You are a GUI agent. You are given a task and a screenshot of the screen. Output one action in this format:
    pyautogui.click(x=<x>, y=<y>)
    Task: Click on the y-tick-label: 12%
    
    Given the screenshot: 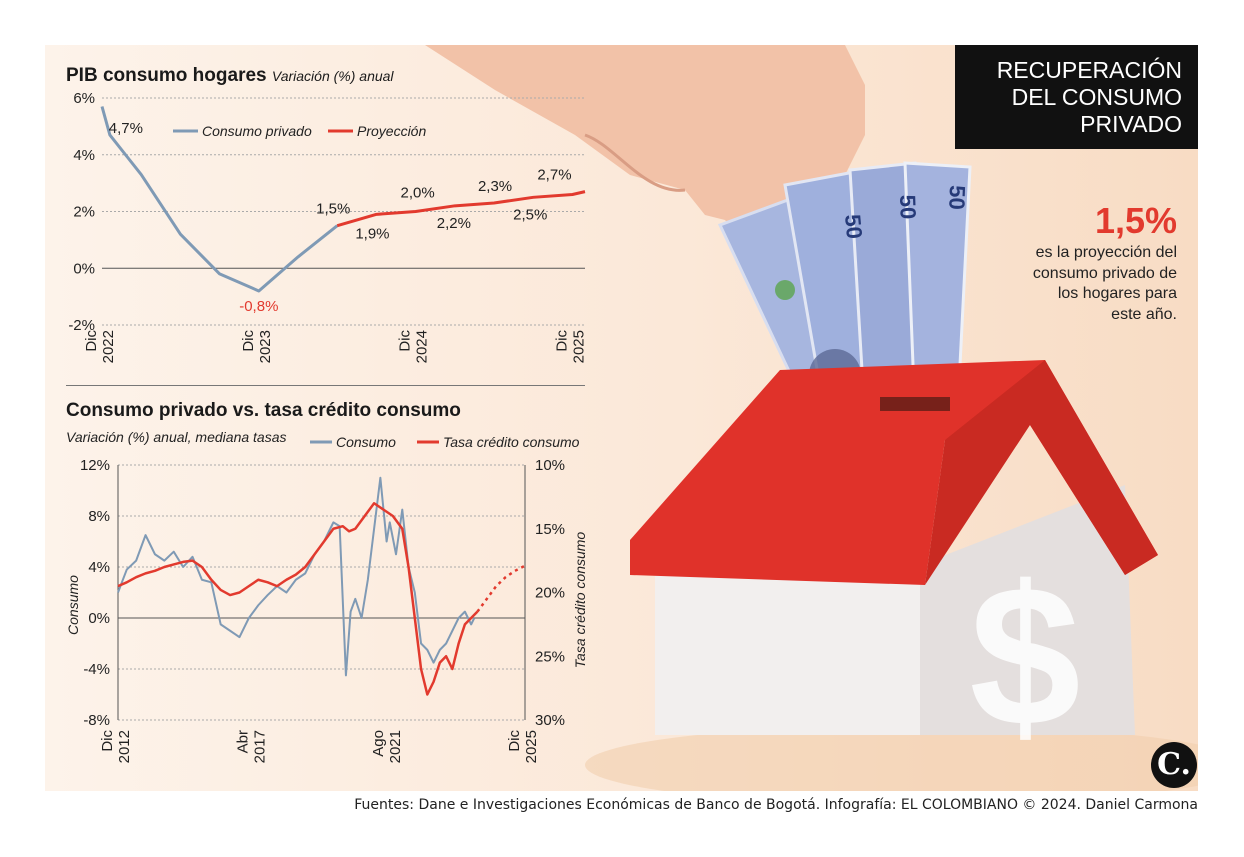 What is the action you would take?
    pyautogui.click(x=95, y=465)
    